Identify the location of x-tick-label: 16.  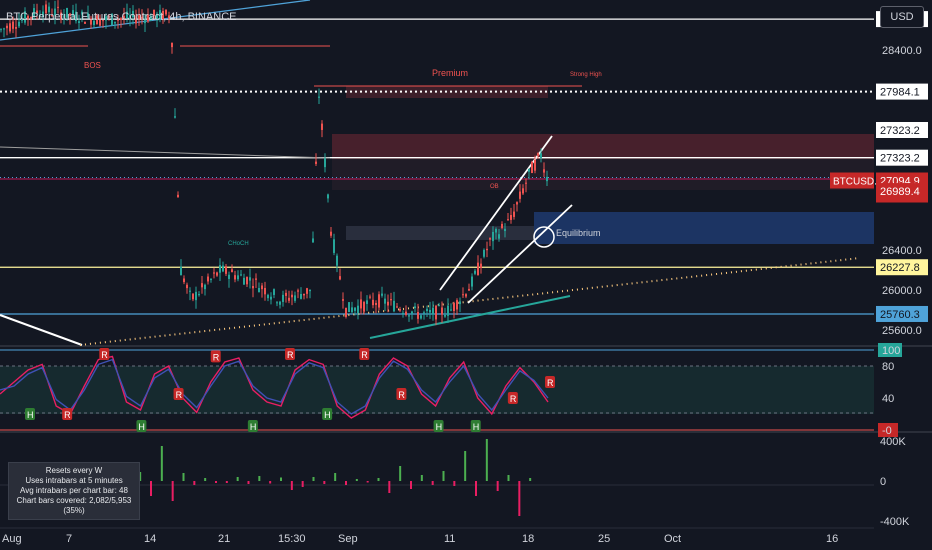
(832, 539).